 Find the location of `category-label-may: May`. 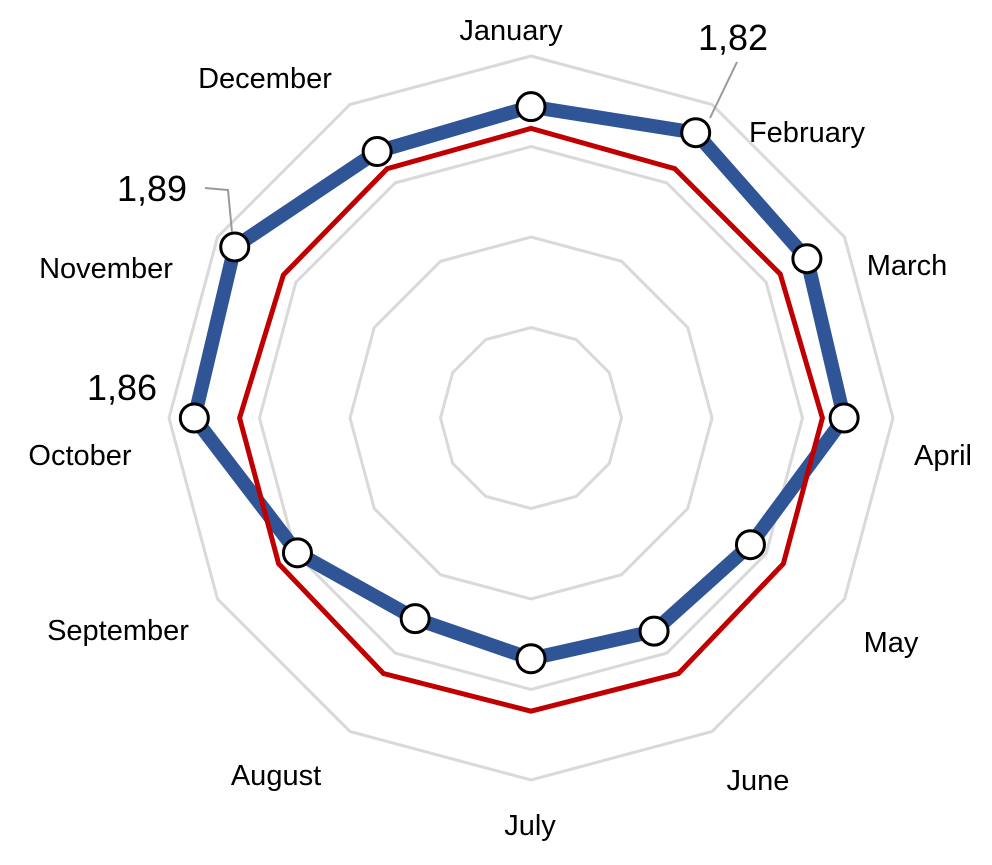

category-label-may: May is located at coordinates (891, 643).